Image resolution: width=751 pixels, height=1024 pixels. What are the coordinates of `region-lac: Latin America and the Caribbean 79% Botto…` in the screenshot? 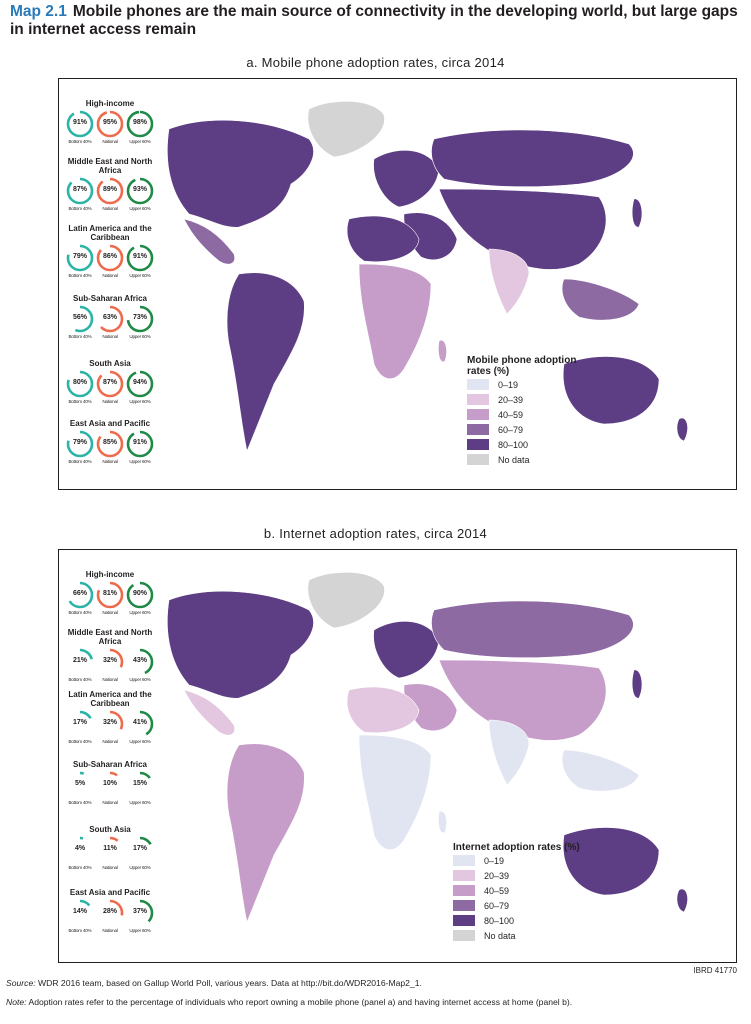 It's located at (110, 252).